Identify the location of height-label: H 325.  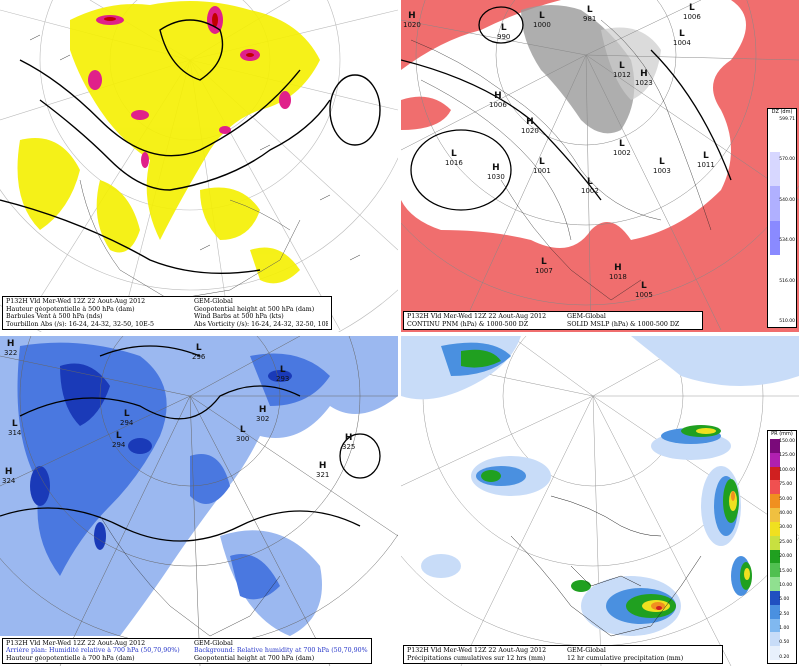
(349, 442).